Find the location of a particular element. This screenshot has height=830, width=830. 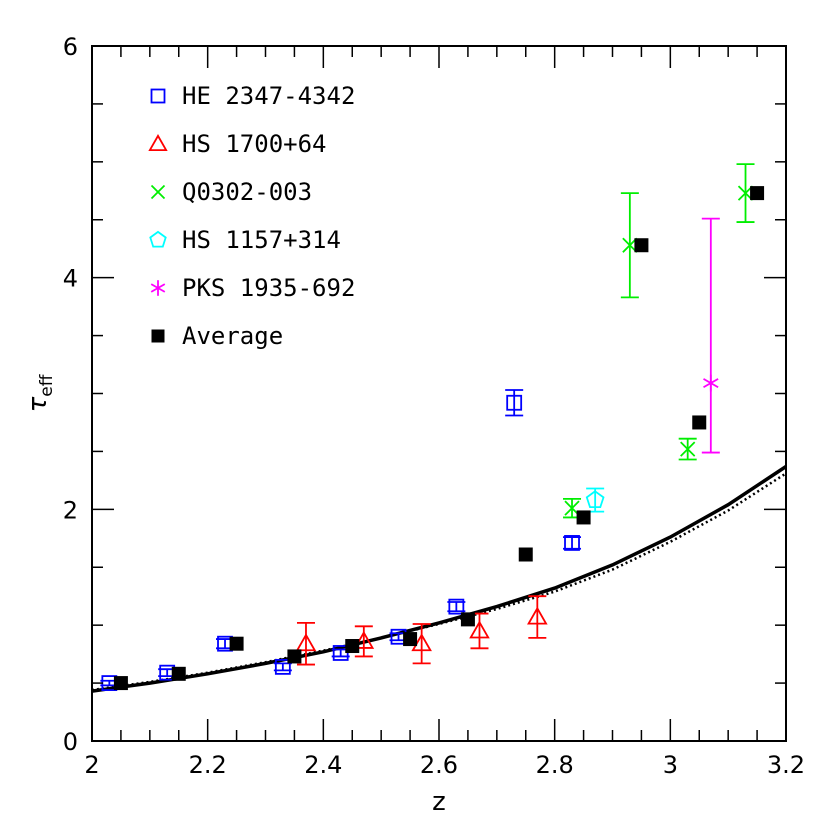

legend-label: HS 1157+314 is located at coordinates (261, 240).